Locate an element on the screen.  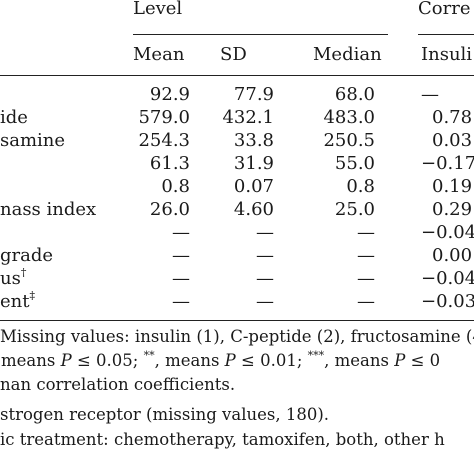
footnote-sig-text-f: ≤ 0 is located at coordinates (425, 360).